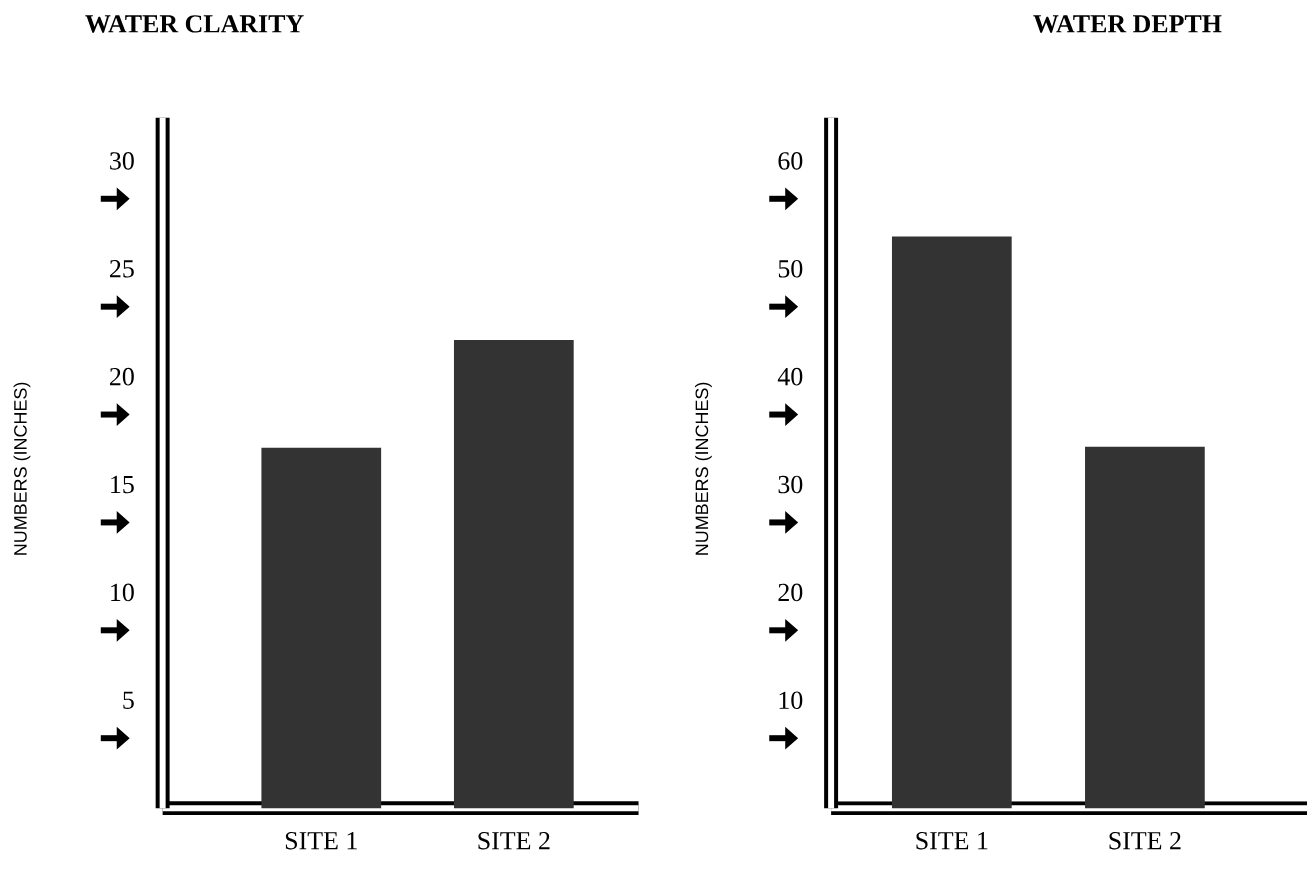  What do you see at coordinates (194, 24) in the screenshot?
I see `chart-title: WATER CLARITY` at bounding box center [194, 24].